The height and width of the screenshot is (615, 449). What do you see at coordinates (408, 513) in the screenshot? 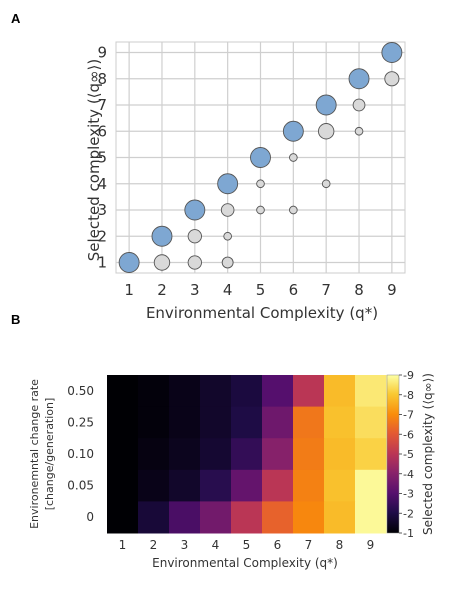
I see `colorbar-tick-label: -2` at bounding box center [408, 513].